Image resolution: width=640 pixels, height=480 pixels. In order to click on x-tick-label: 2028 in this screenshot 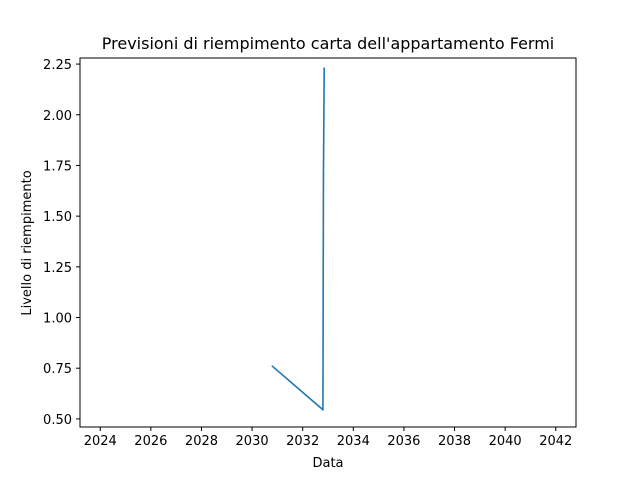, I will do `click(201, 441)`.